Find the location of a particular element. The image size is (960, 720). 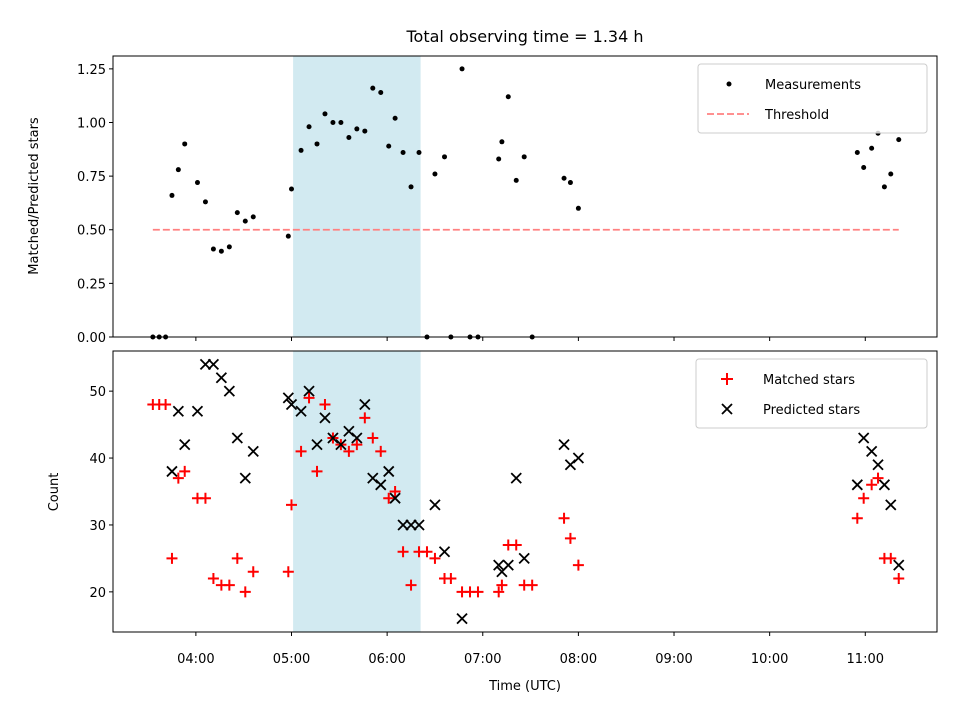

top-y-axis-label: Matched/Predicted stars is located at coordinates (34, 196).